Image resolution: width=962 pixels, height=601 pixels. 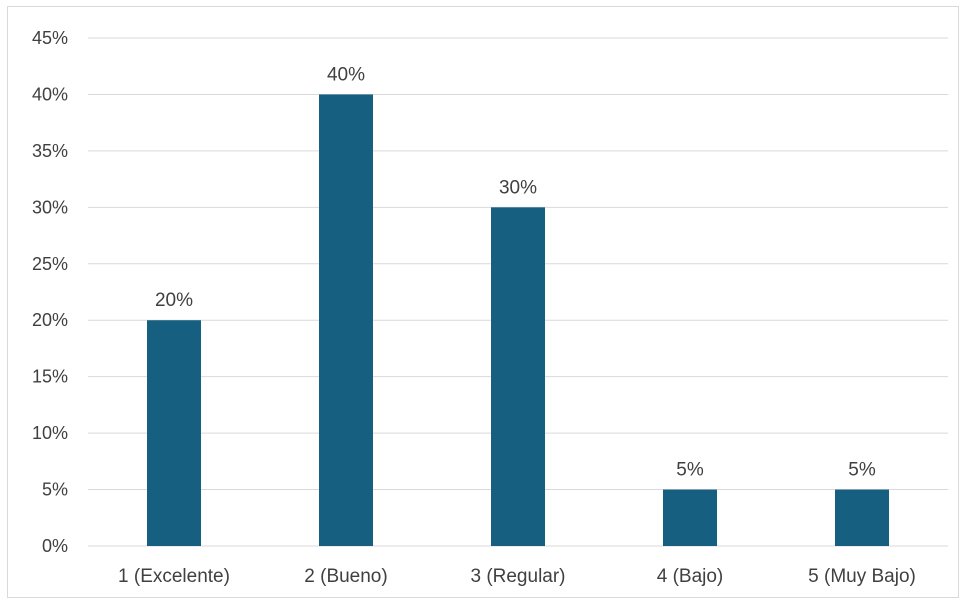 I want to click on y-tick-label: 0%, so click(x=55, y=546).